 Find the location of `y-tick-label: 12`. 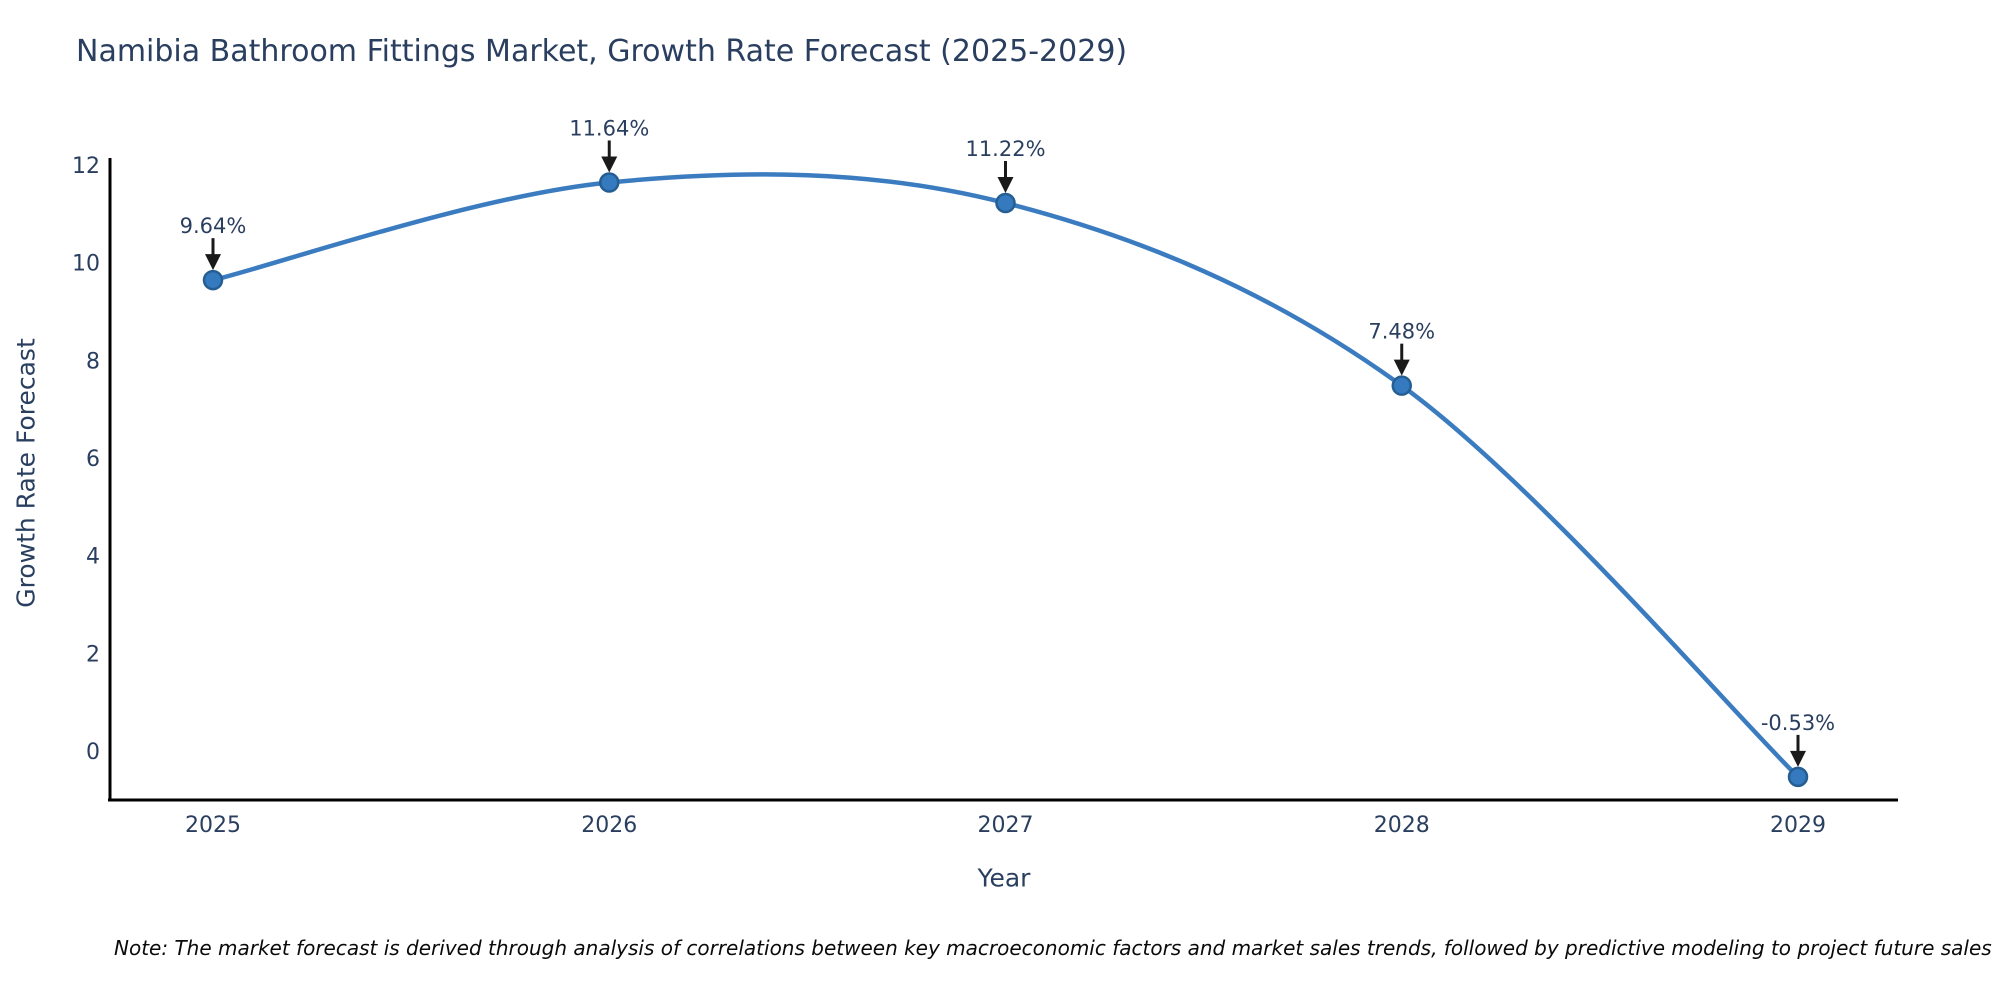

y-tick-label: 12 is located at coordinates (86, 166).